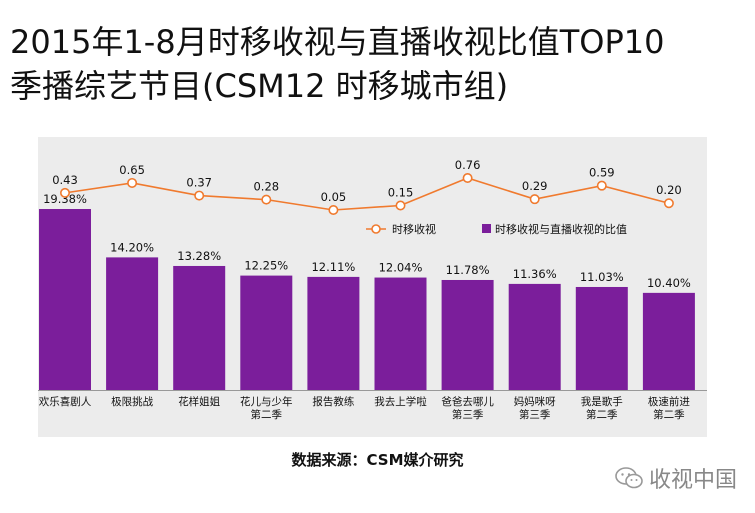  What do you see at coordinates (65, 401) in the screenshot?
I see `x-tick-label: 欢乐喜剧人` at bounding box center [65, 401].